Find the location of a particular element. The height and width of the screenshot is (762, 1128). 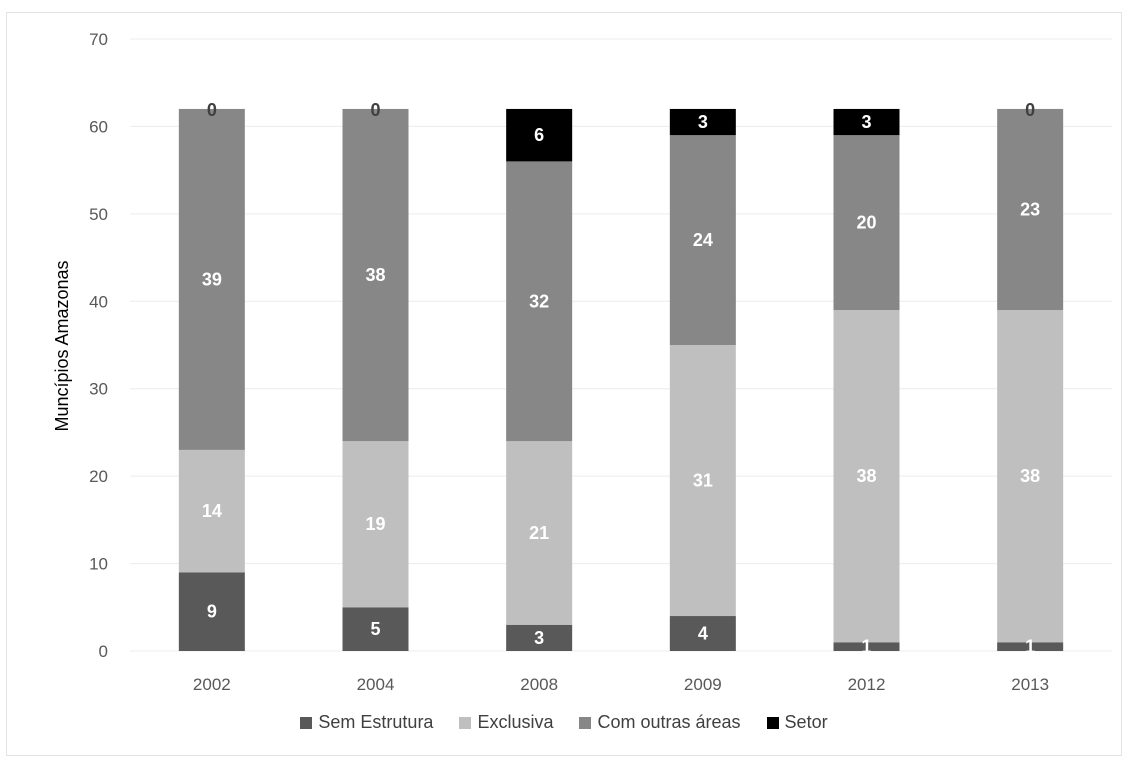

data-label: 9 is located at coordinates (212, 612).